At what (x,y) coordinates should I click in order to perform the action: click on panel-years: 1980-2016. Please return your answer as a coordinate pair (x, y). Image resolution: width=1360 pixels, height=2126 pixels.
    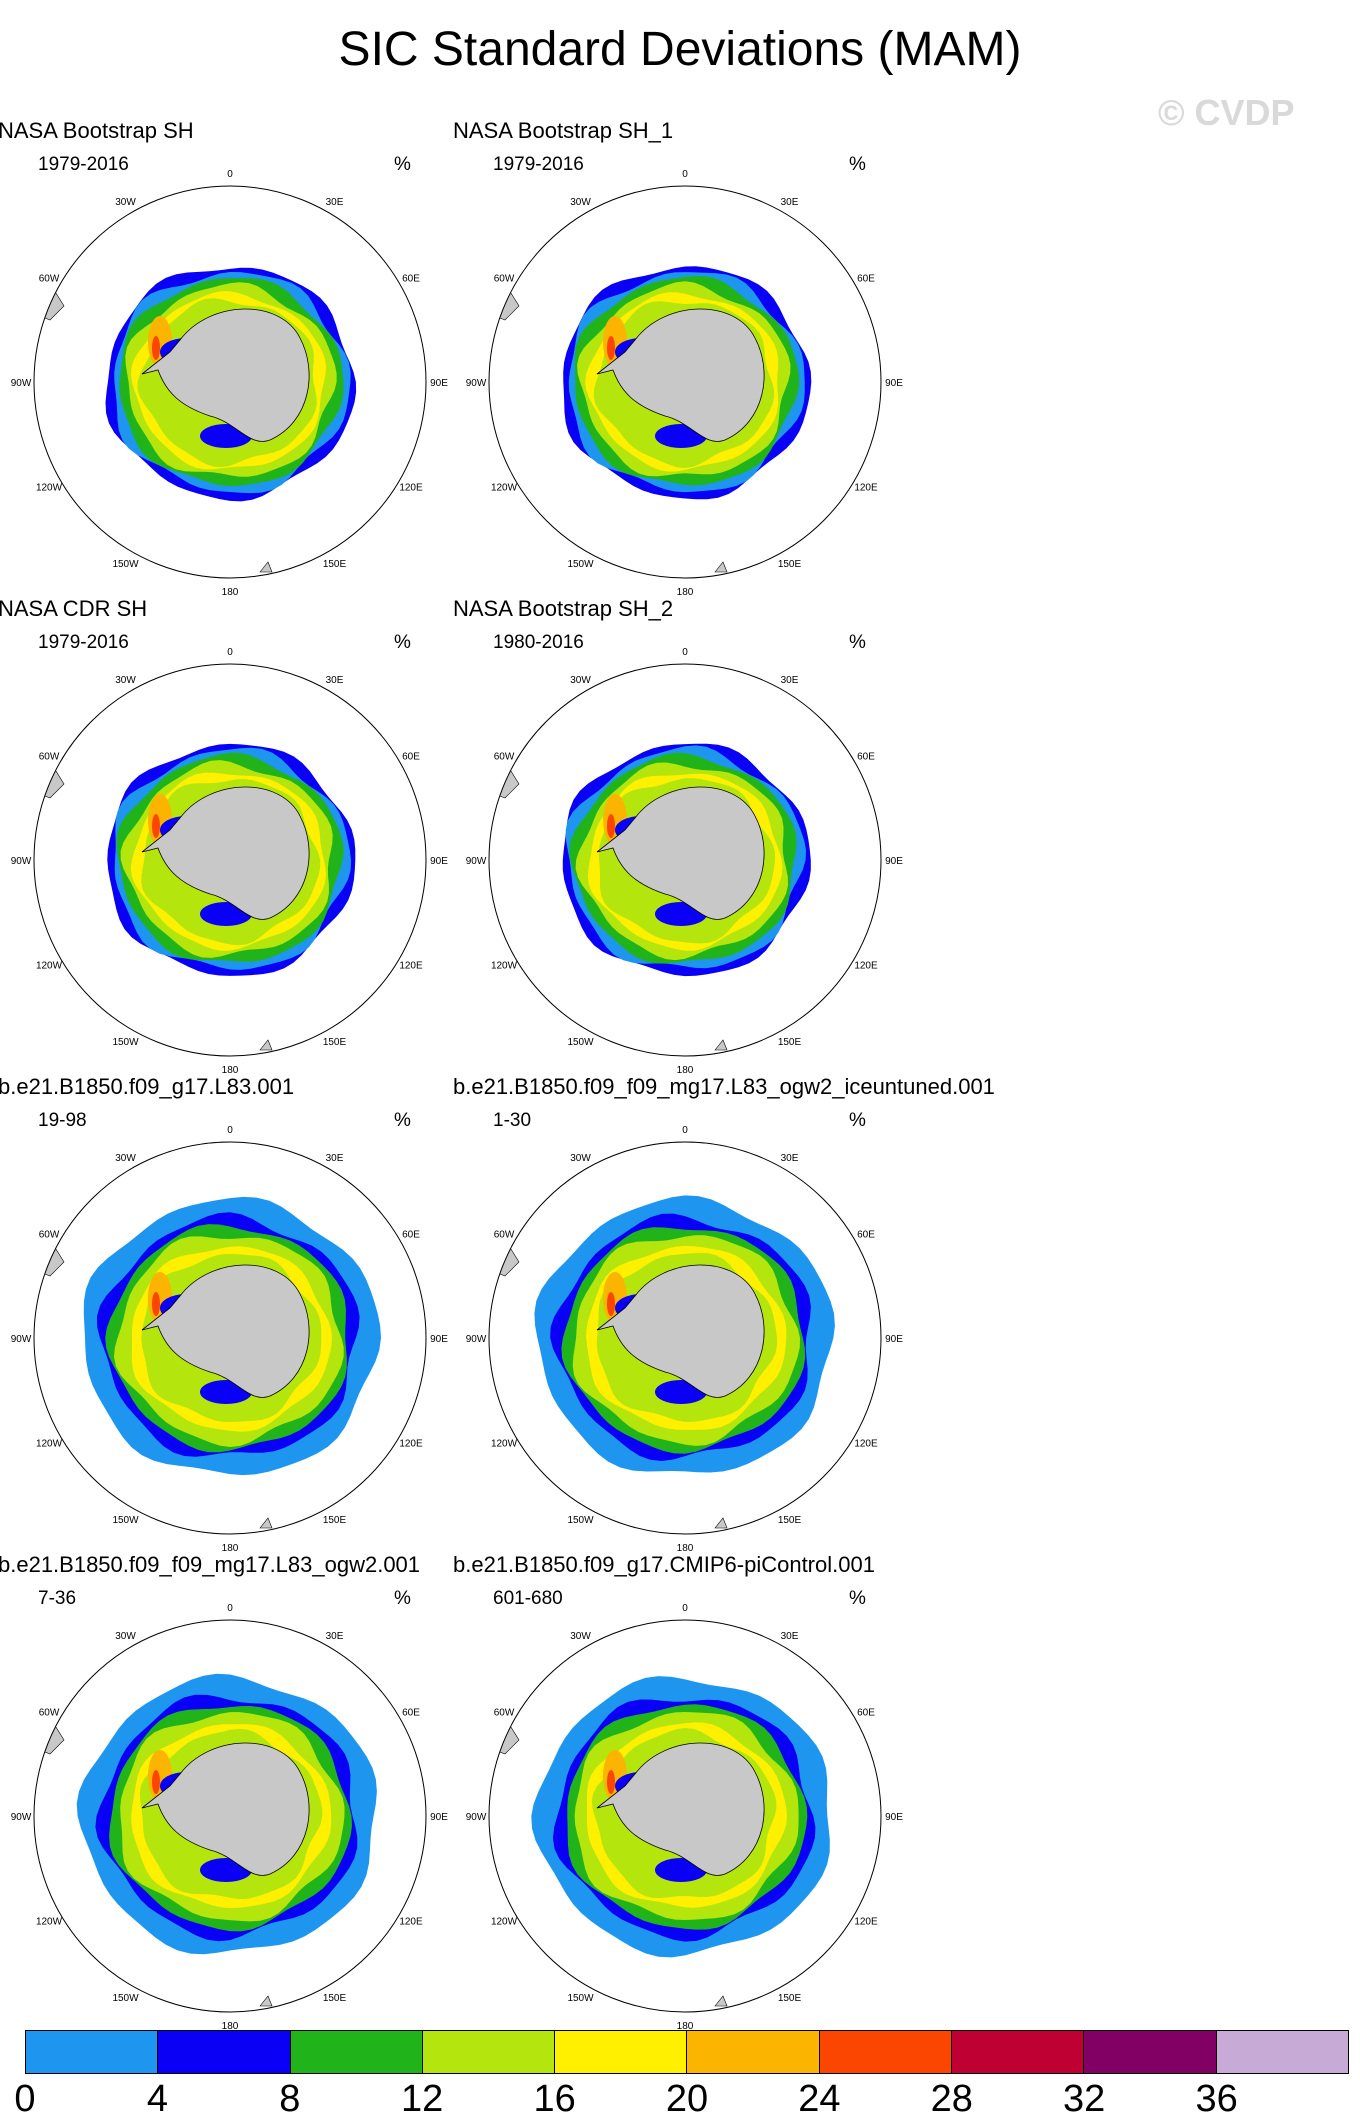
    Looking at the image, I should click on (538, 642).